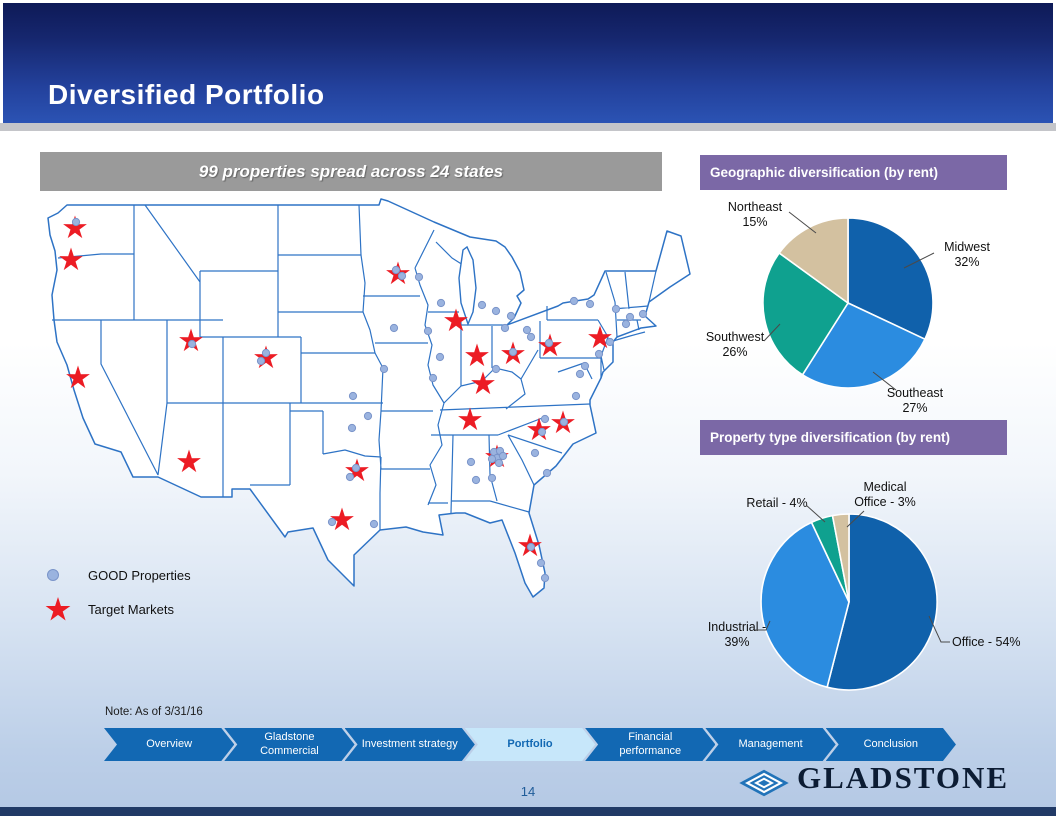  What do you see at coordinates (853, 172) in the screenshot?
I see `geographic-diversification-banner: Geographic diversification (by rent)` at bounding box center [853, 172].